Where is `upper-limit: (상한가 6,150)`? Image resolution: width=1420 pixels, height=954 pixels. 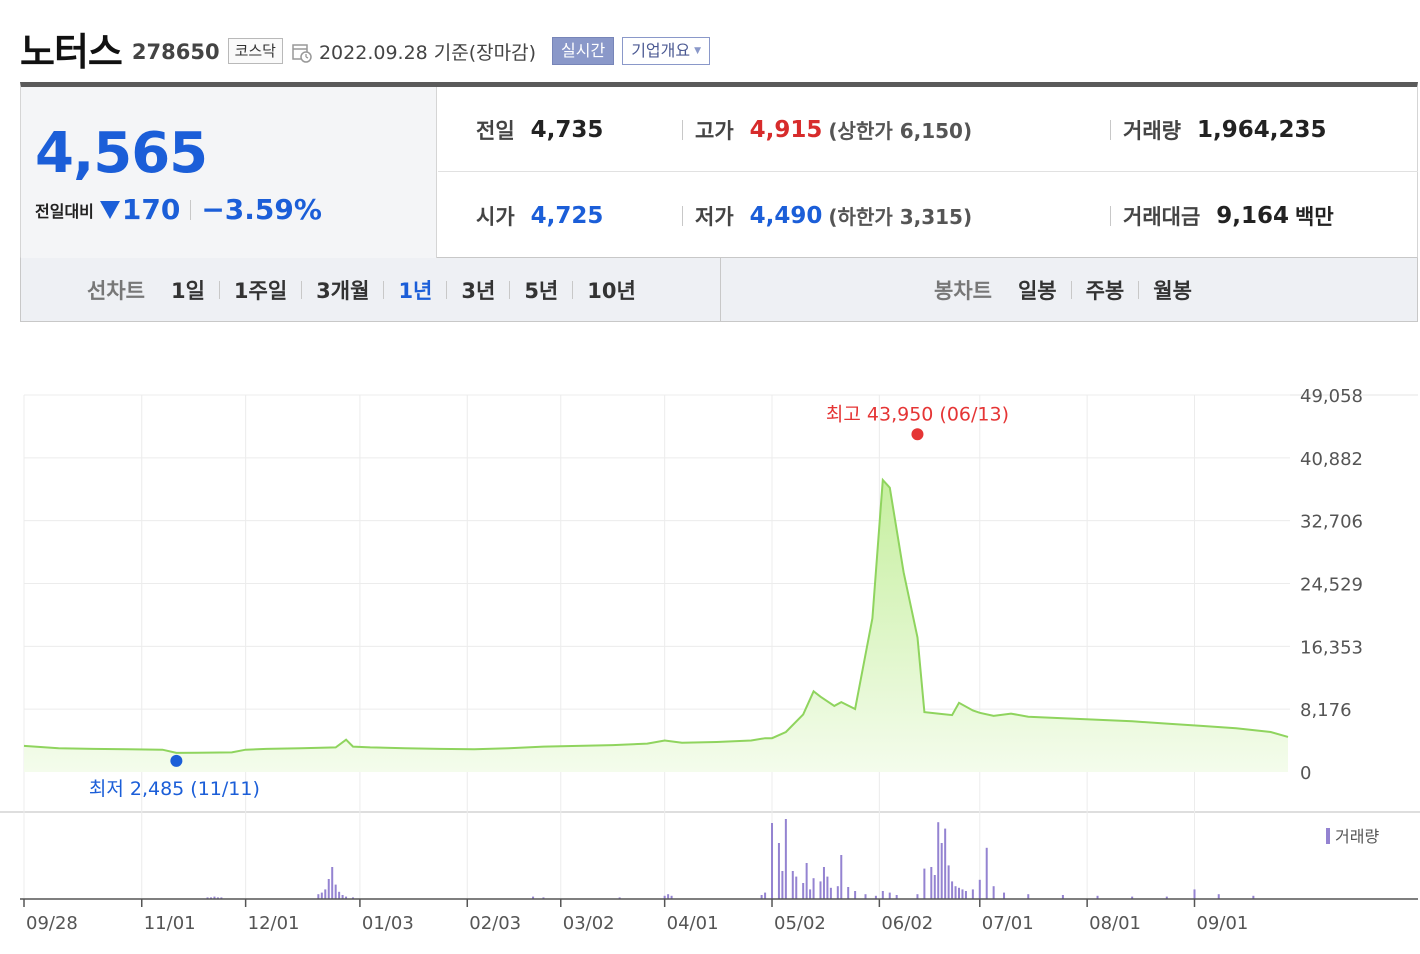 upper-limit: (상한가 6,150) is located at coordinates (900, 131).